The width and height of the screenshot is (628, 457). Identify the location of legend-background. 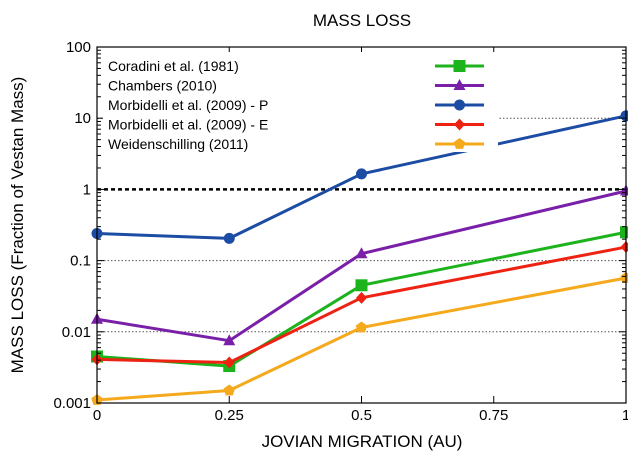
(300, 102).